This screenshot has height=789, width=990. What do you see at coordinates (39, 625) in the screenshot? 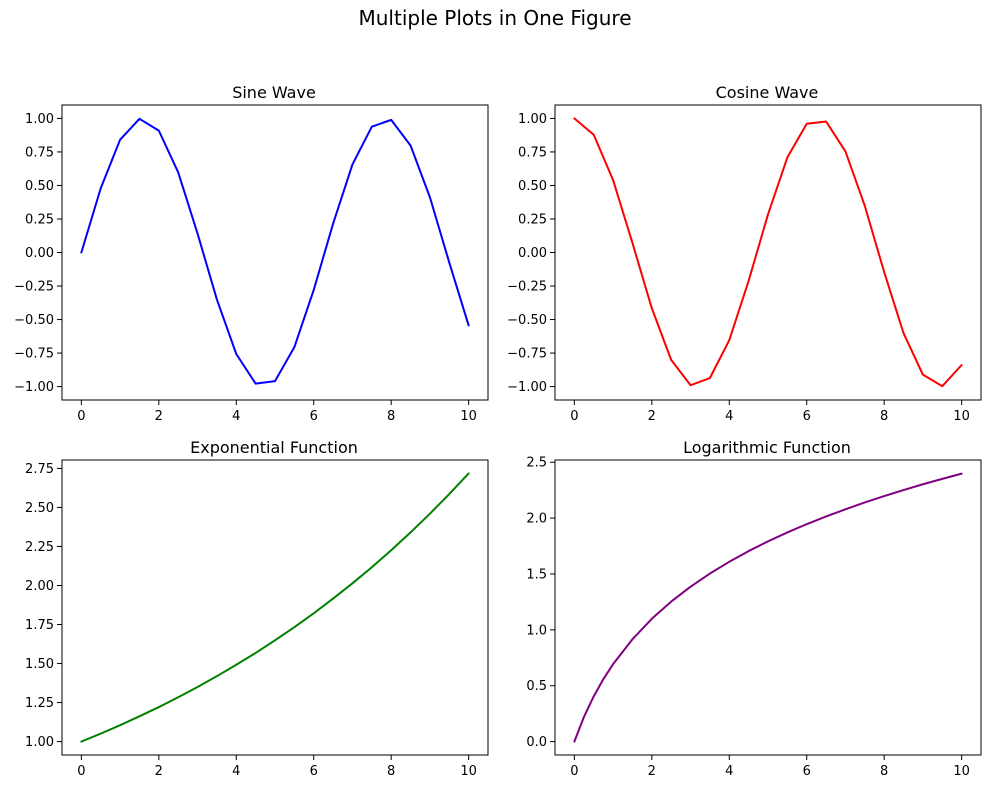
I see `y-tick-label: 1.75` at bounding box center [39, 625].